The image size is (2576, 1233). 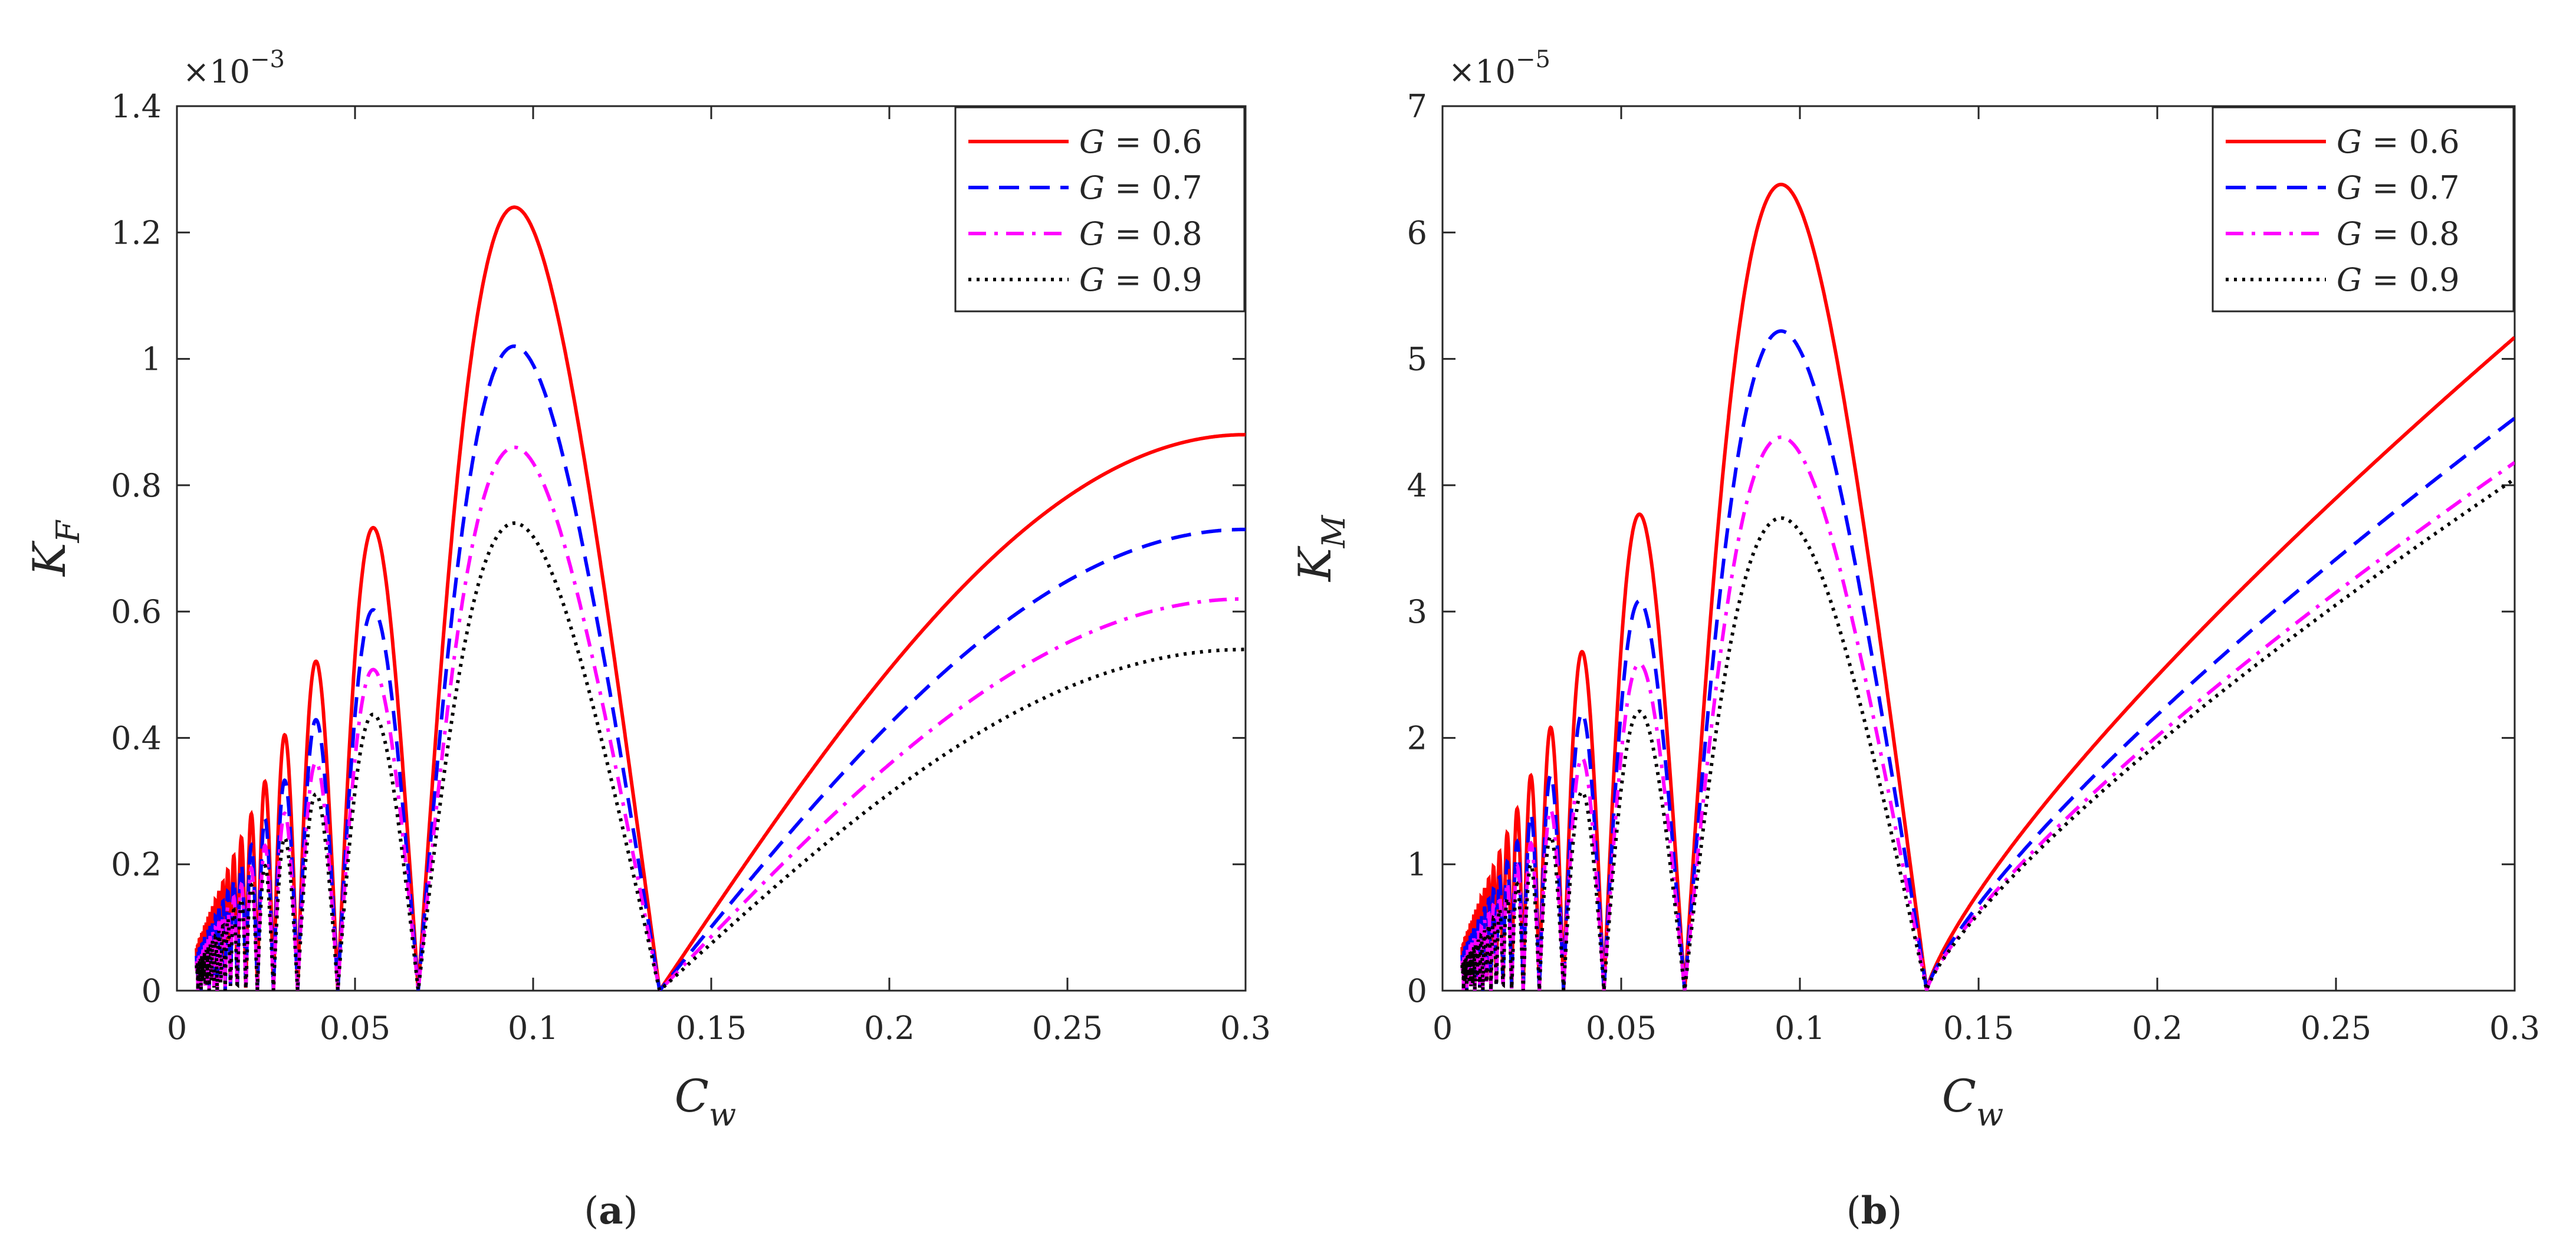 What do you see at coordinates (1417, 233) in the screenshot?
I see `y-tick-label: 6` at bounding box center [1417, 233].